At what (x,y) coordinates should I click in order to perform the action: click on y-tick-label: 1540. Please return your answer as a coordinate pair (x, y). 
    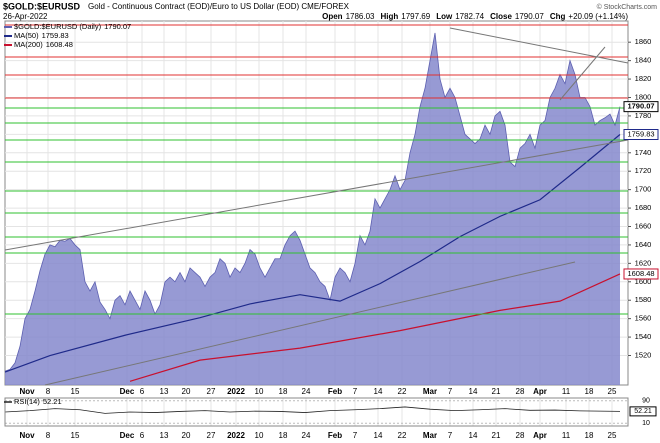
    Looking at the image, I should click on (643, 336).